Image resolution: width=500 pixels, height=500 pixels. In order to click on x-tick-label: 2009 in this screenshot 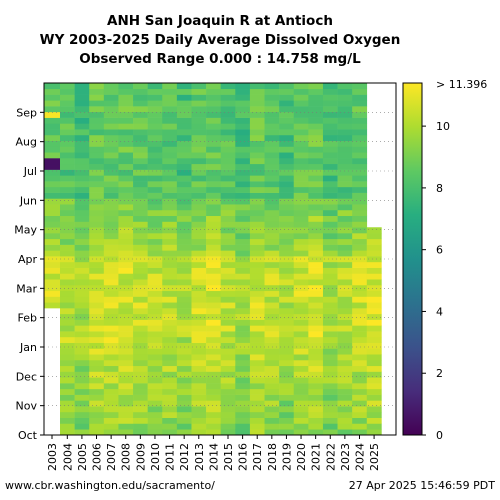, I will do `click(140, 457)`.